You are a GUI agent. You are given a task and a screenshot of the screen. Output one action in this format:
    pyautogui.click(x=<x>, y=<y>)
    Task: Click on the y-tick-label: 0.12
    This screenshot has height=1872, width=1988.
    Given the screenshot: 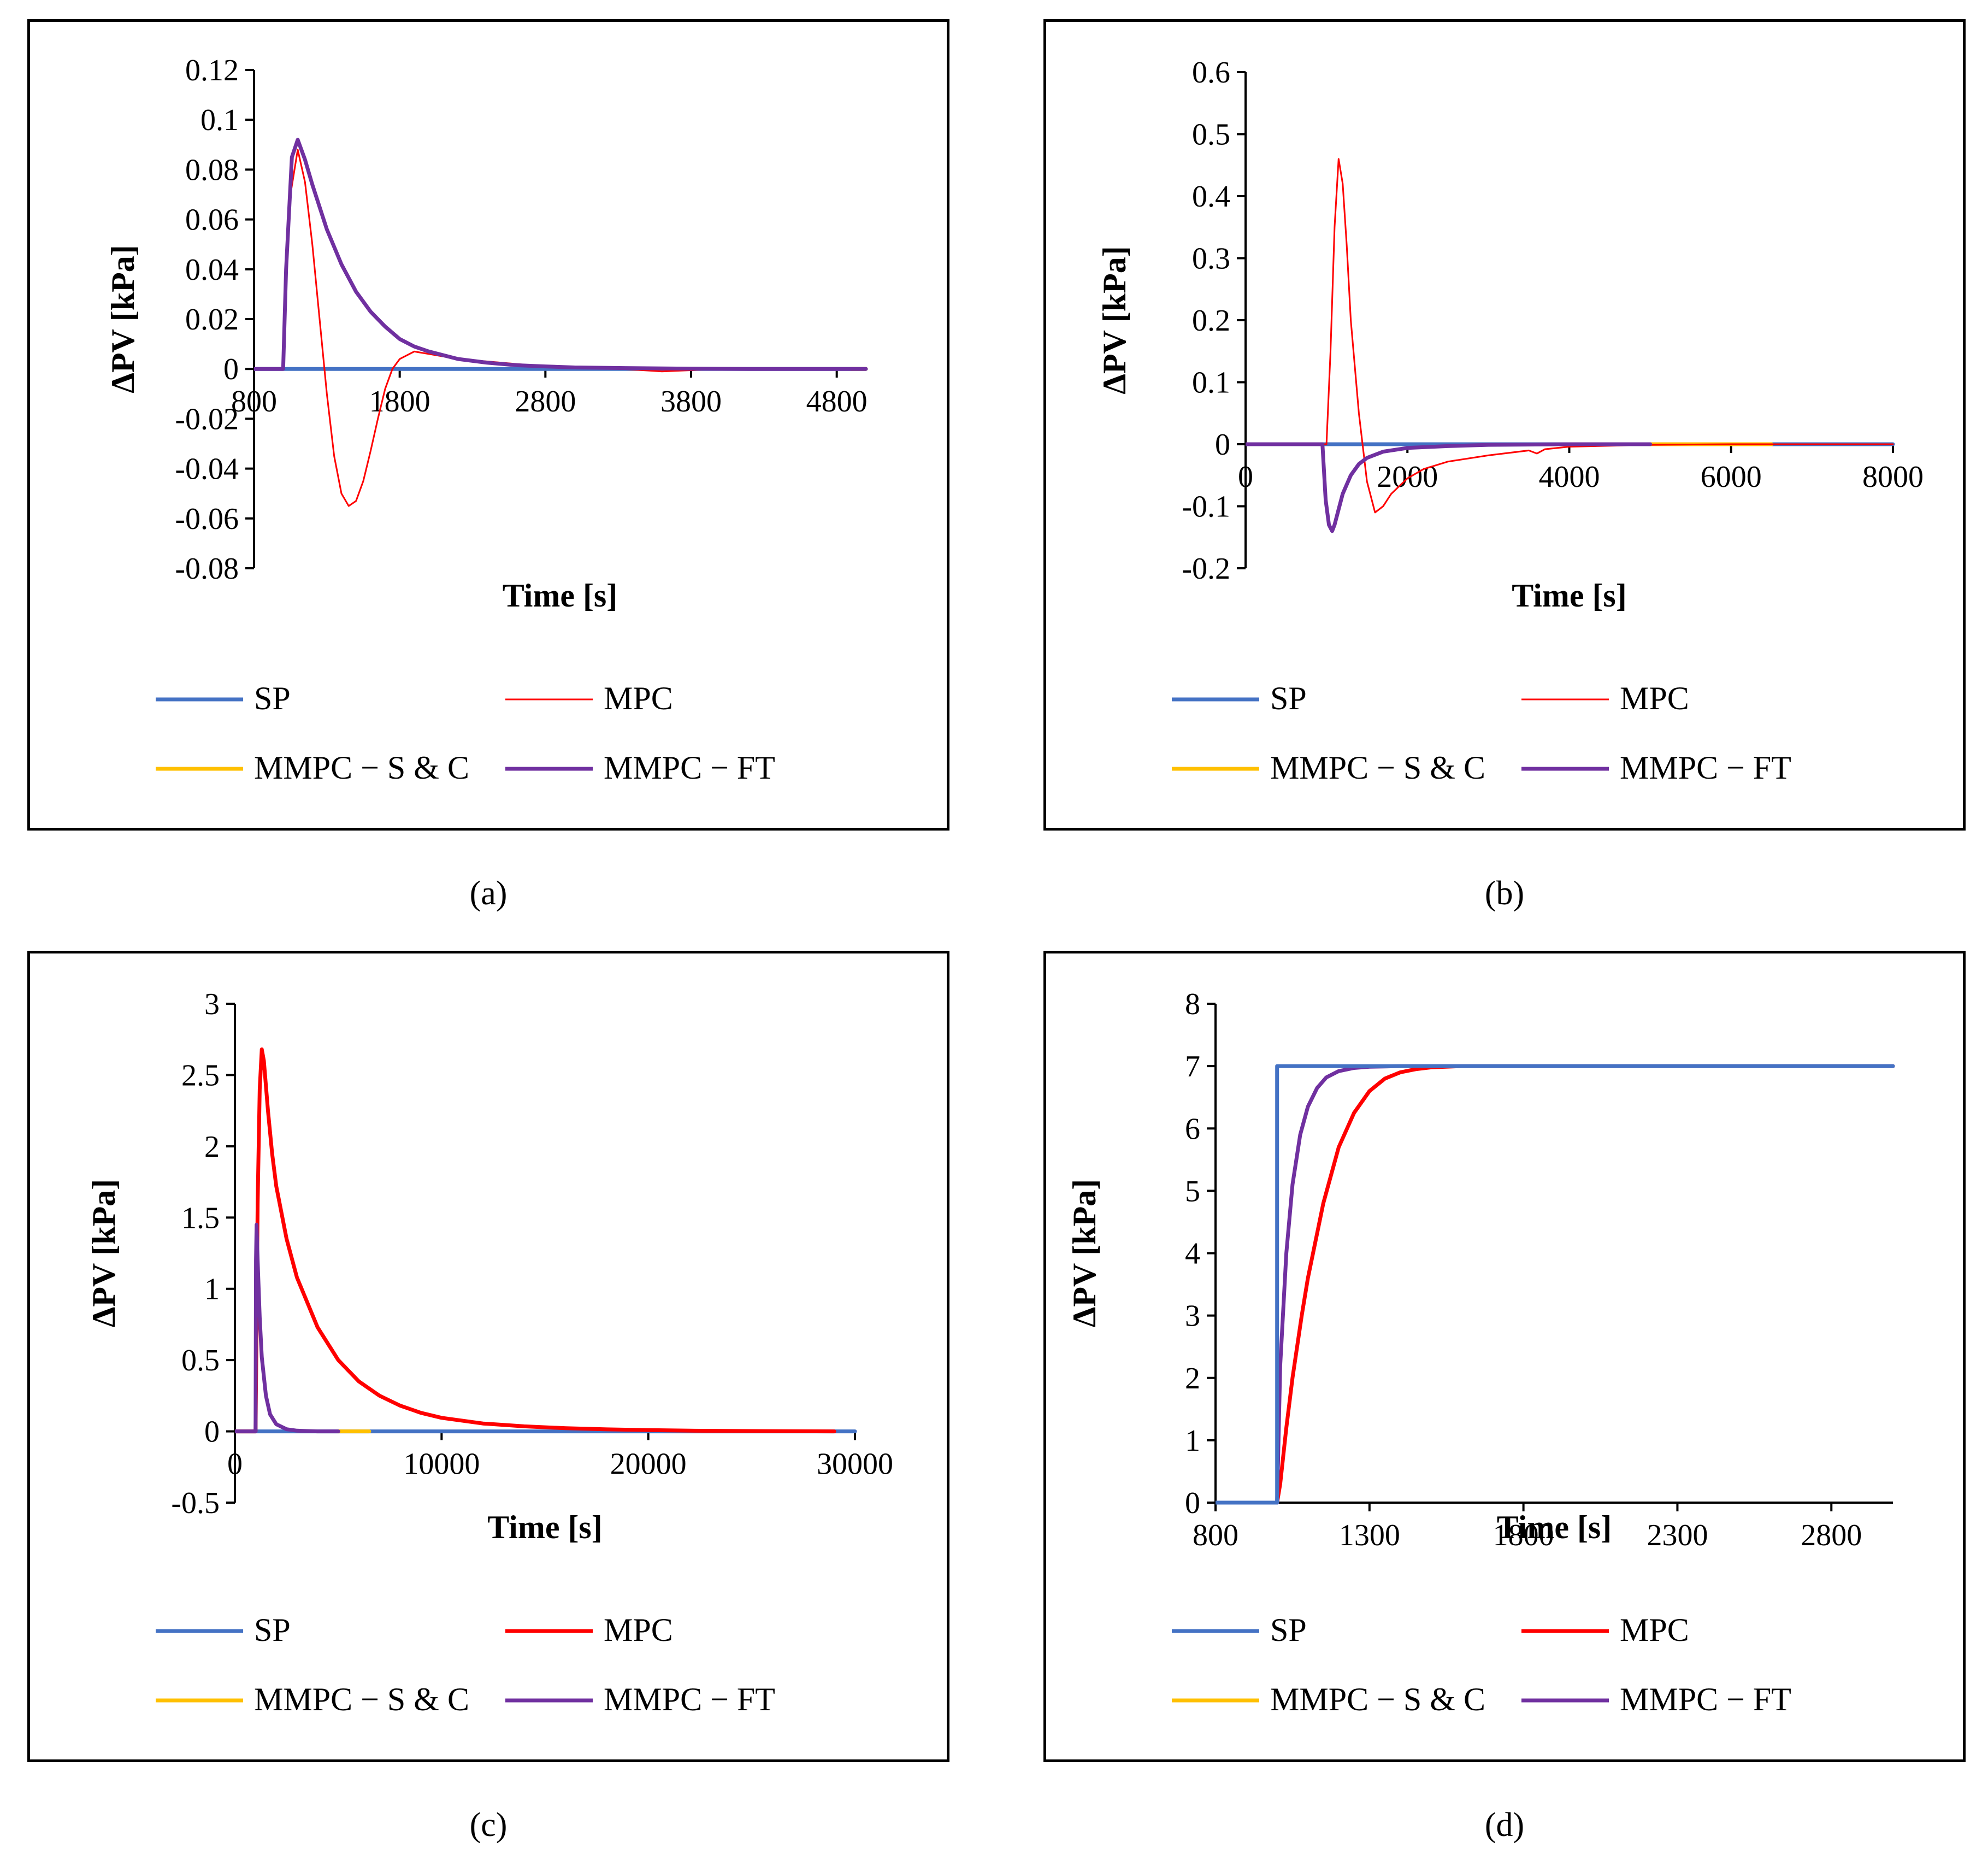 What is the action you would take?
    pyautogui.click(x=212, y=70)
    